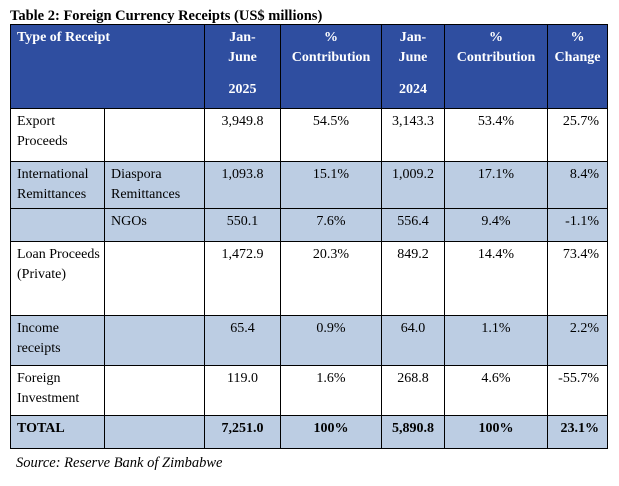 The width and height of the screenshot is (619, 486). I want to click on sub-row-label: Diaspora Remittances, so click(154, 185).